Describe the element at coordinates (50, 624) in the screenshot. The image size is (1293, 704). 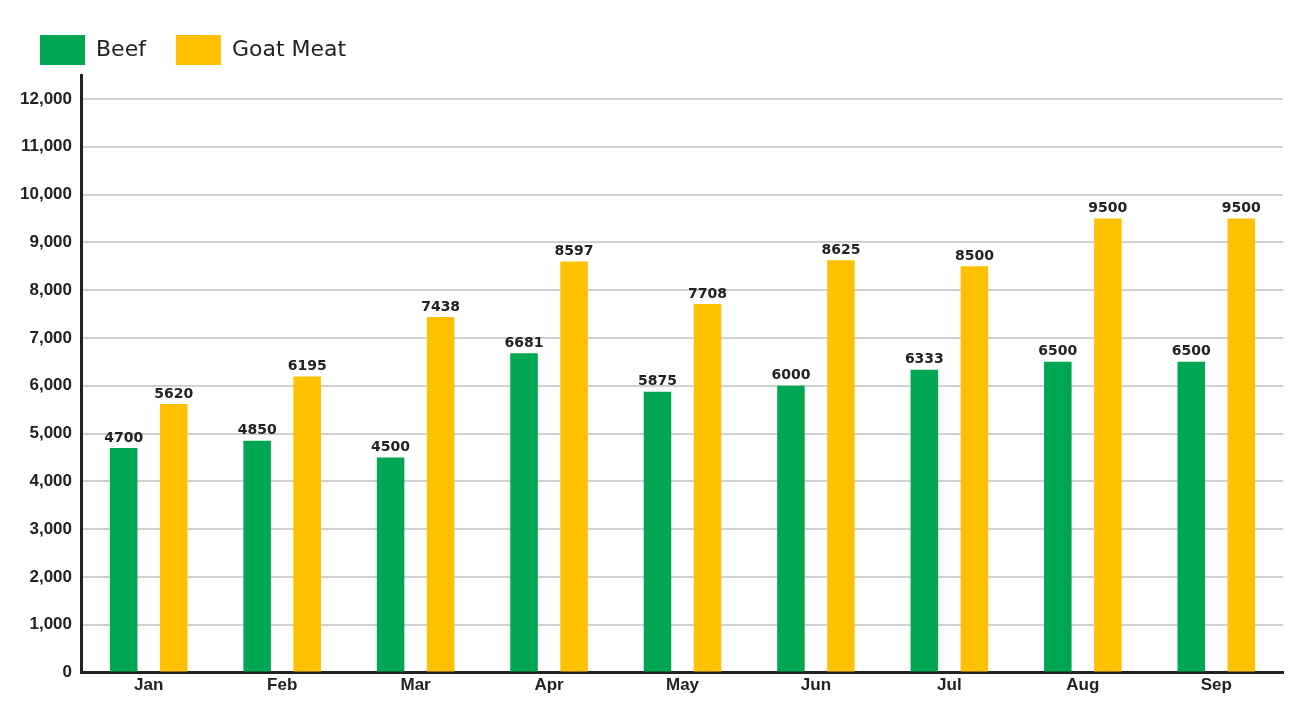
I see `y-tick-label: 1,000` at that location.